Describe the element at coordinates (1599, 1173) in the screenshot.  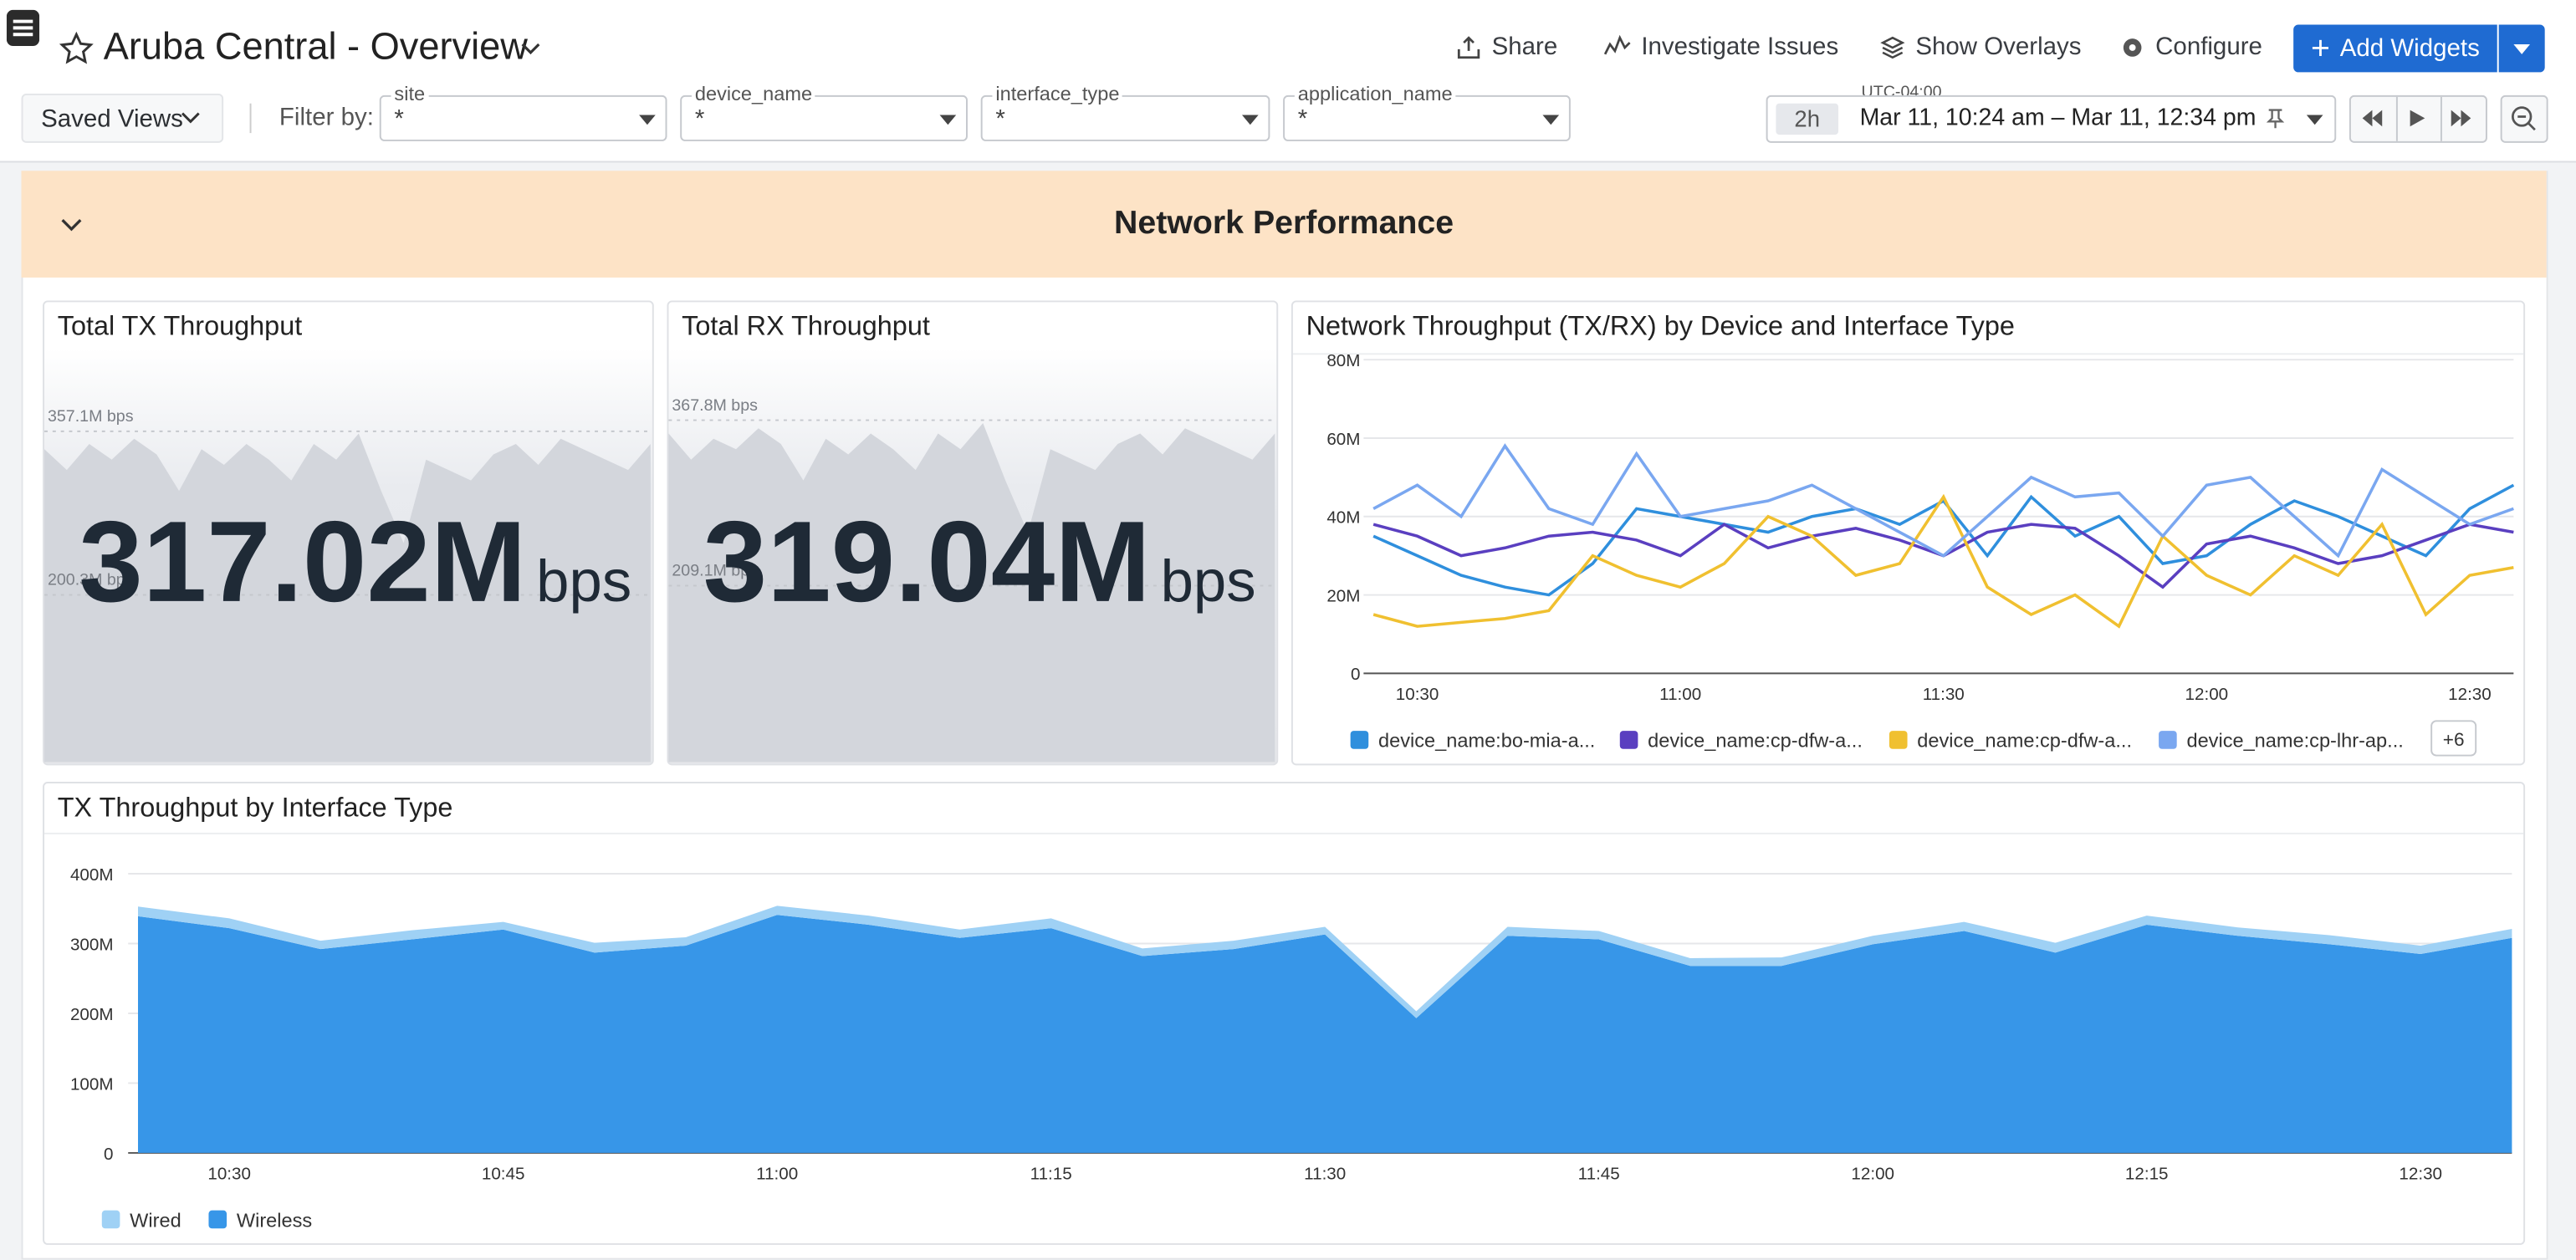
I see `x-tick-label: 11:45` at that location.